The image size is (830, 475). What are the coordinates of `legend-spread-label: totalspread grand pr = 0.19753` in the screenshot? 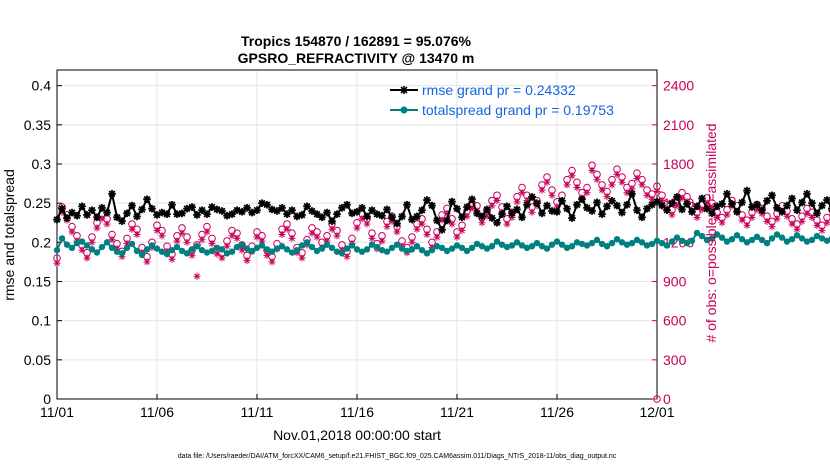 It's located at (518, 110).